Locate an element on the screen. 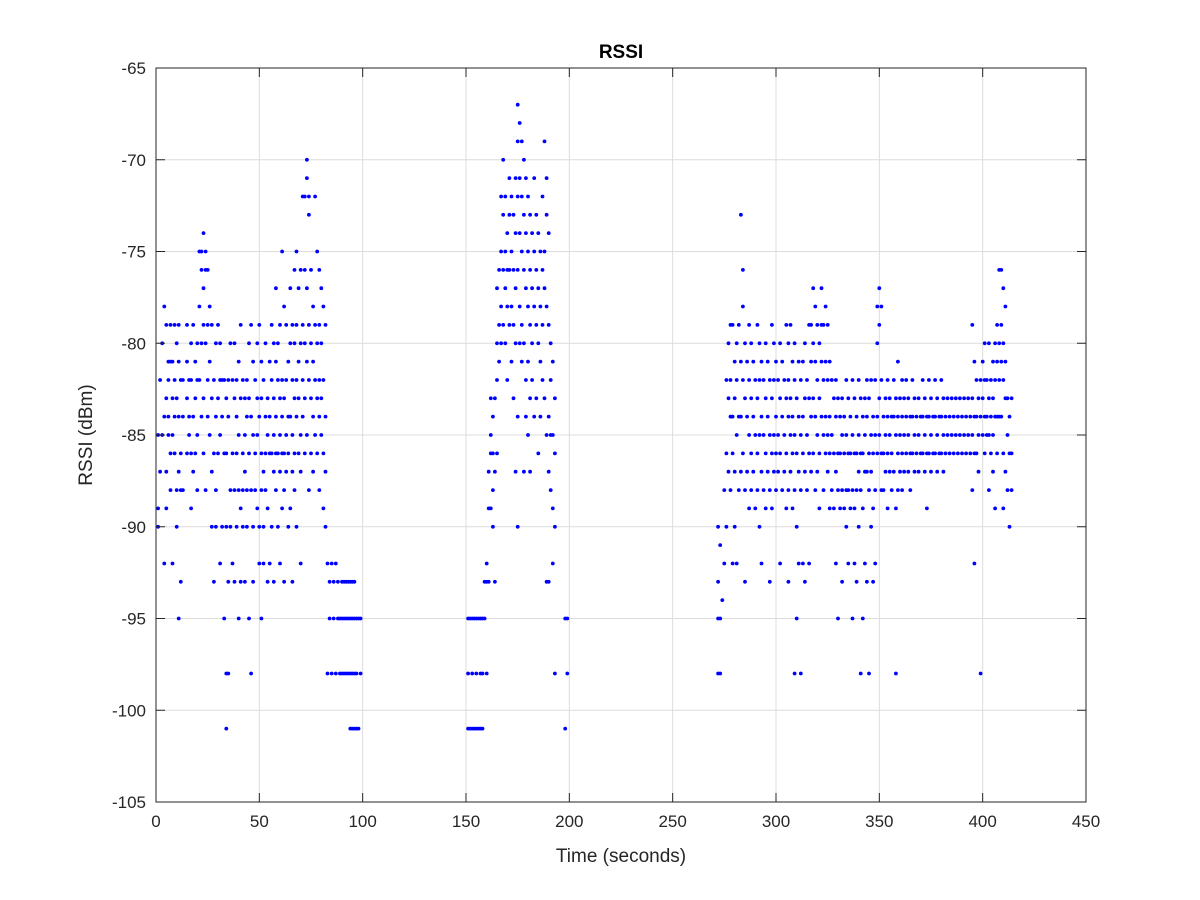 This screenshot has height=900, width=1200. x-tick-label: 100 is located at coordinates (362, 821).